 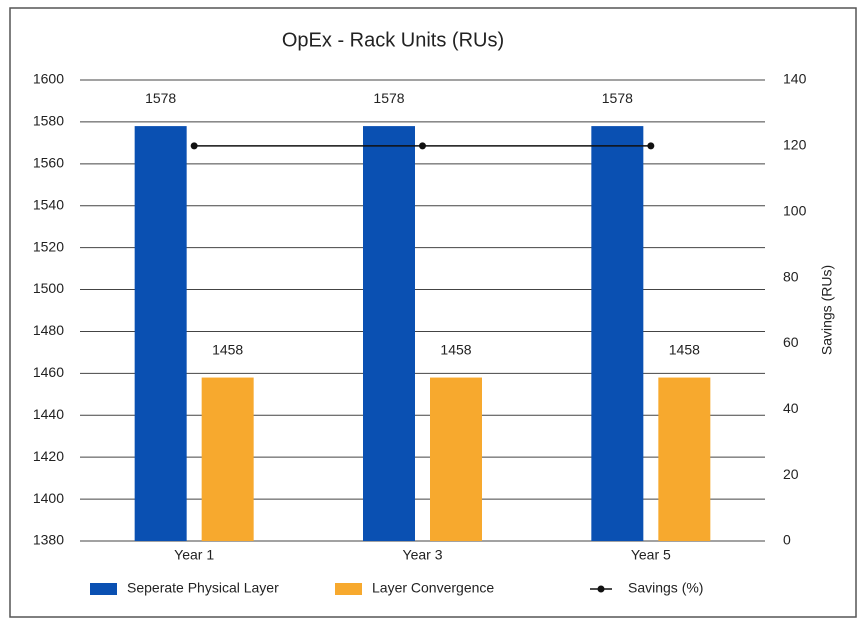 I want to click on y-tick-label: 1500, so click(x=48, y=288).